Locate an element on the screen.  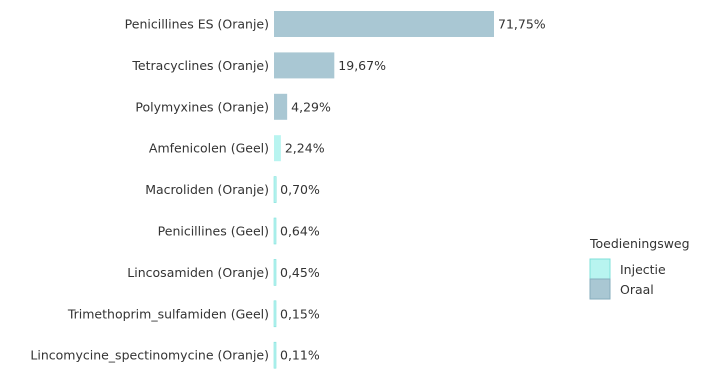
legend-label-oraal: Oraal is located at coordinates (637, 289).